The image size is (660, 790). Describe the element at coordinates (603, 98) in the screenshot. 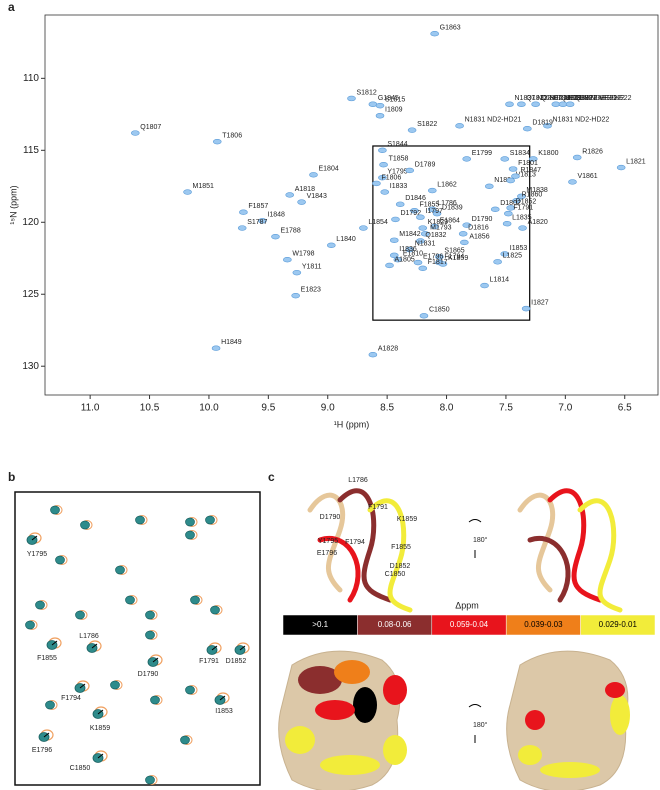

I see `peak-label: Q1807 NE2-HE22` at that location.